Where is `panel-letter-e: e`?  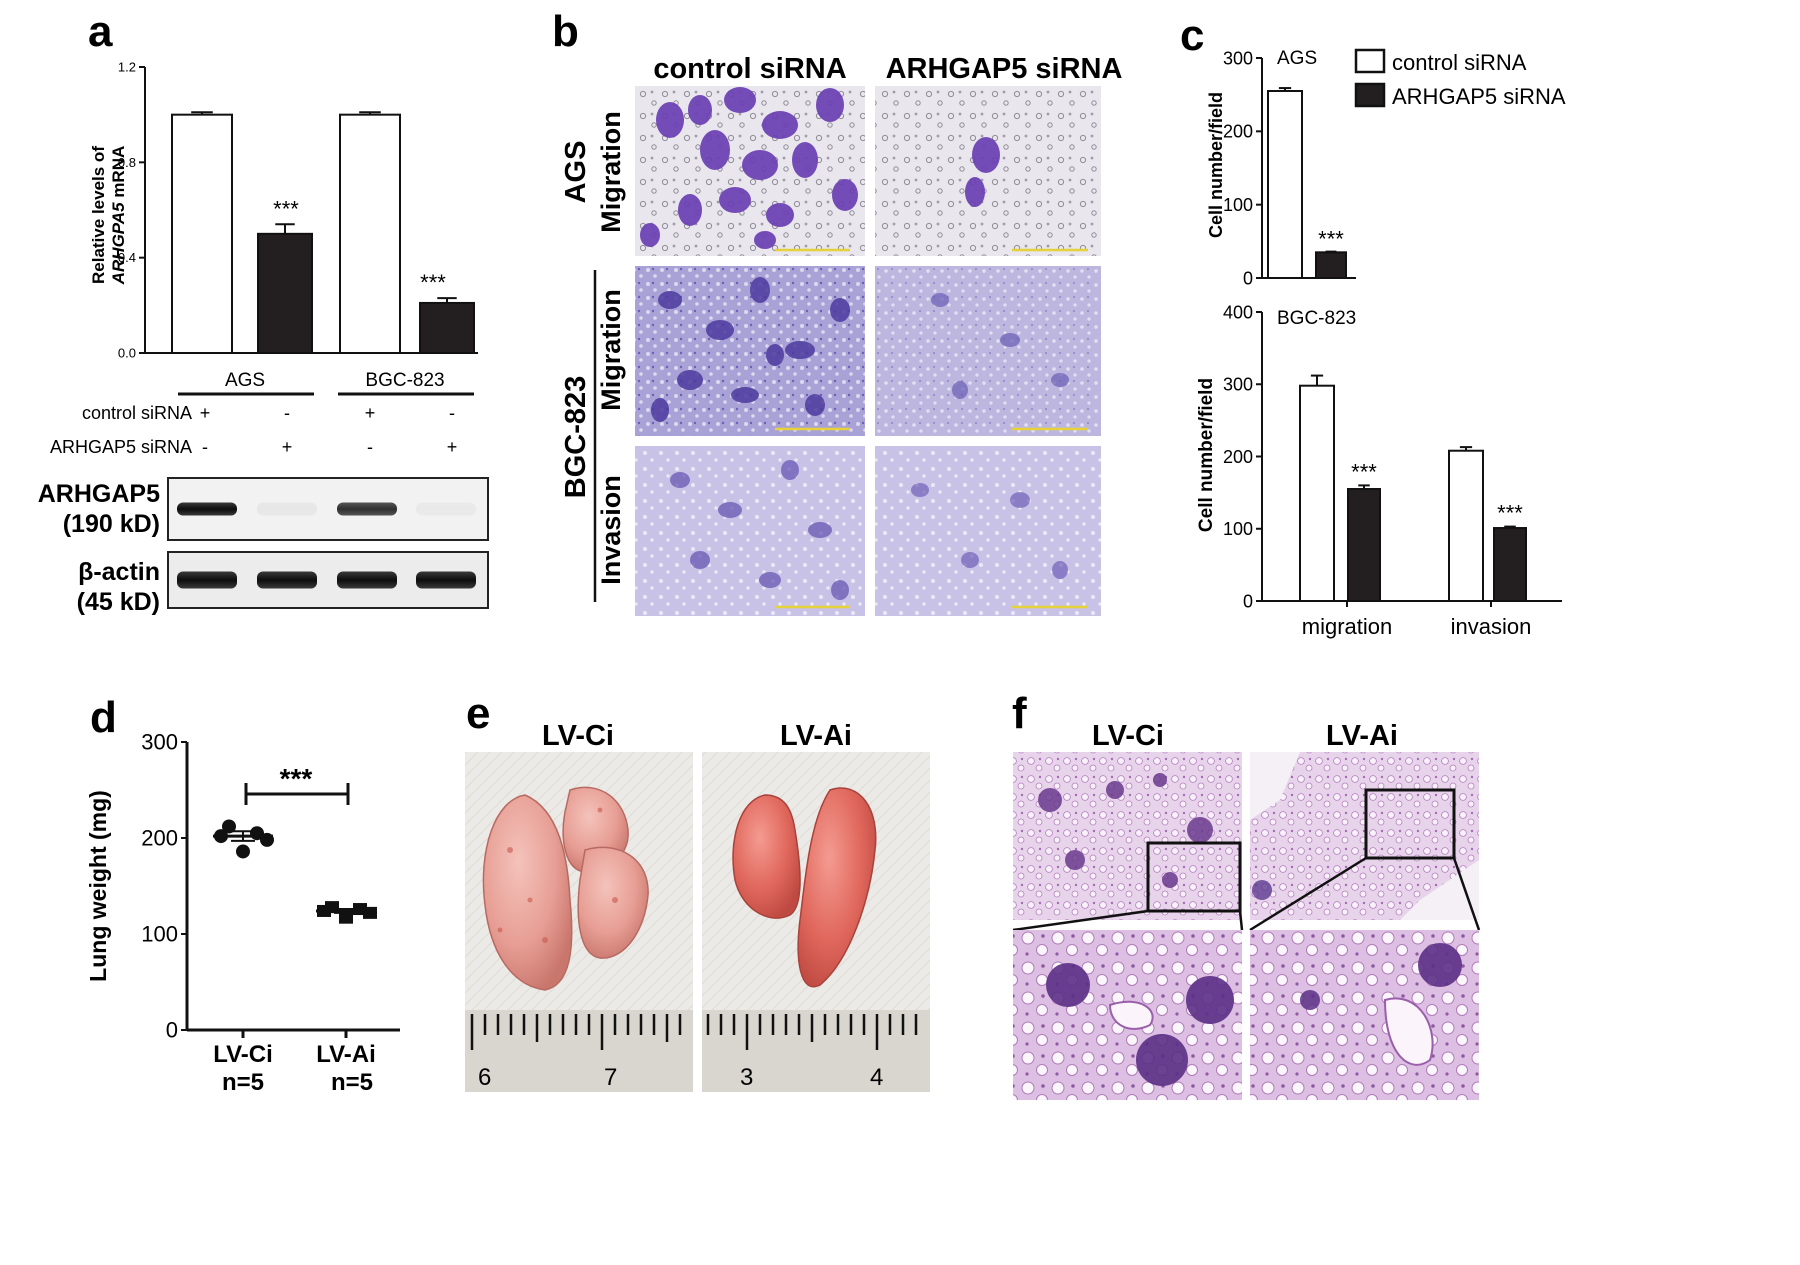
panel-letter-e: e is located at coordinates (478, 713).